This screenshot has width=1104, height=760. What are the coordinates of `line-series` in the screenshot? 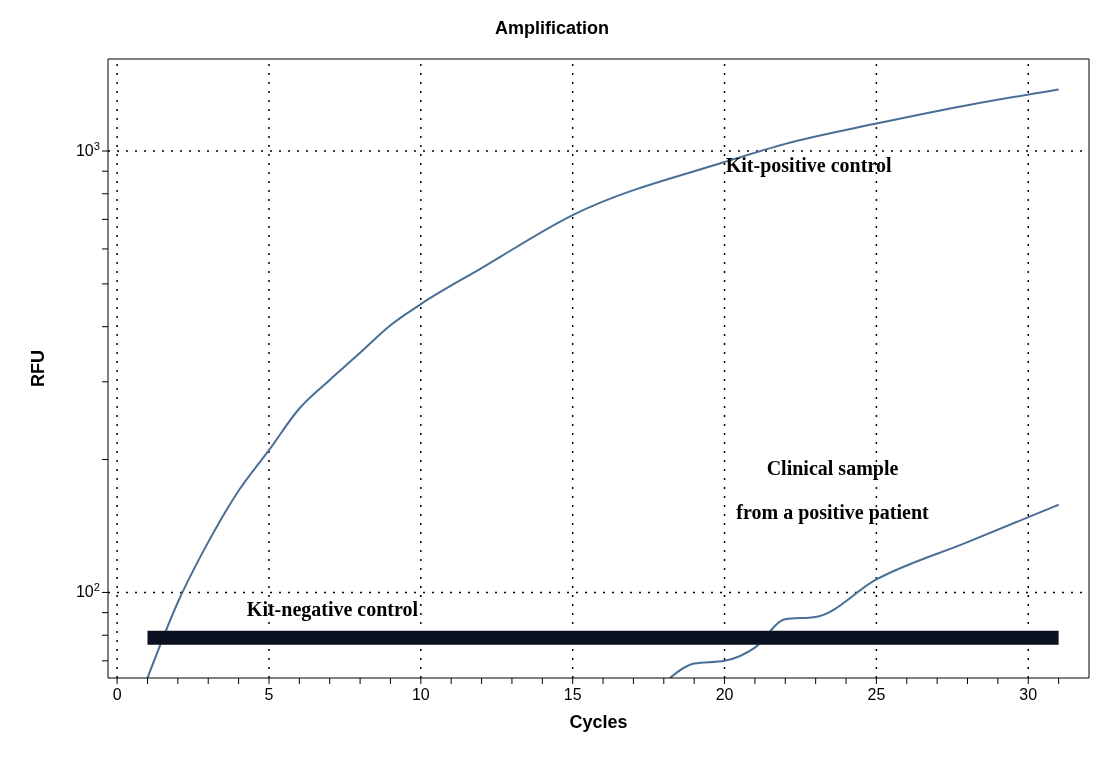 It's located at (864, 590).